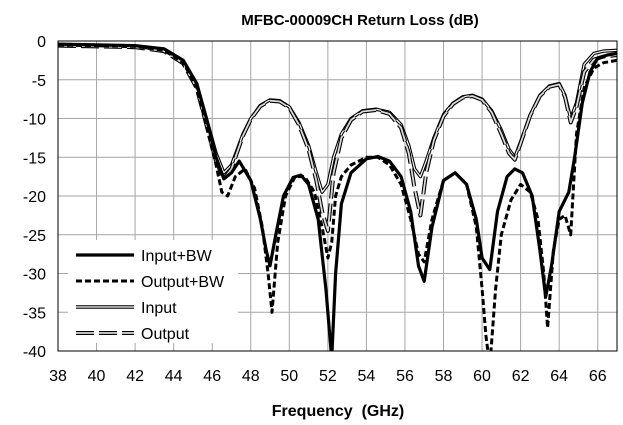  I want to click on x-tick-label: 62, so click(521, 376).